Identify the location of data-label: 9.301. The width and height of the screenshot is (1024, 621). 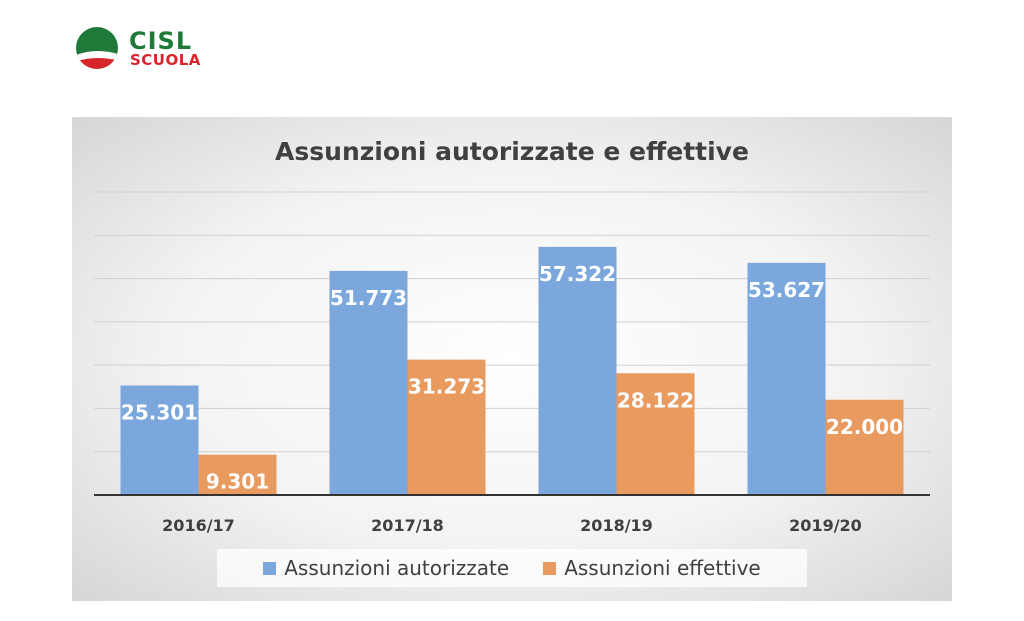
(237, 482).